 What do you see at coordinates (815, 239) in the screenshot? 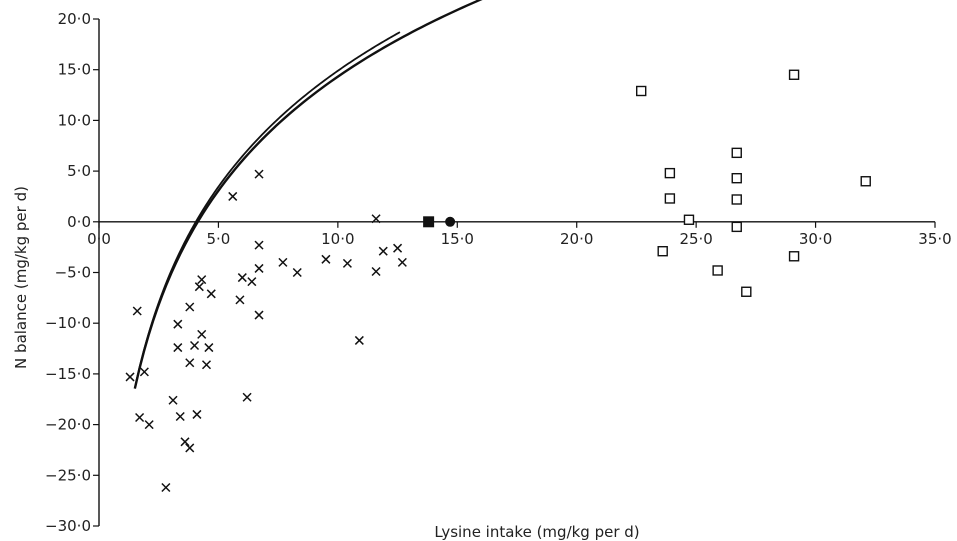
I see `x-tick-label: 30·0` at bounding box center [815, 239].